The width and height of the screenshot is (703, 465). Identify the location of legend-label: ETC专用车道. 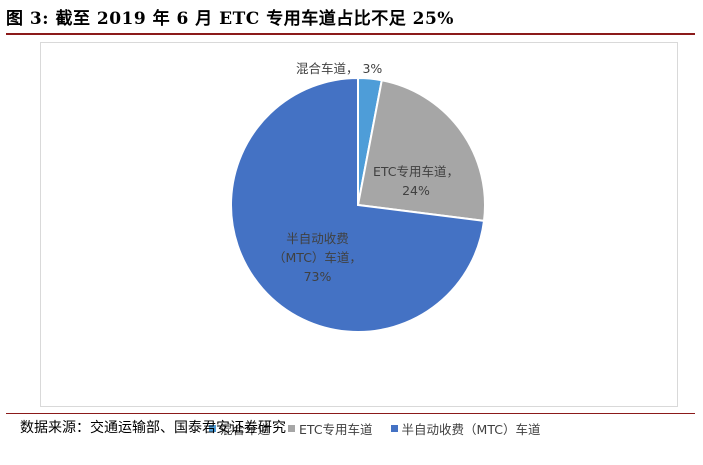
(336, 429).